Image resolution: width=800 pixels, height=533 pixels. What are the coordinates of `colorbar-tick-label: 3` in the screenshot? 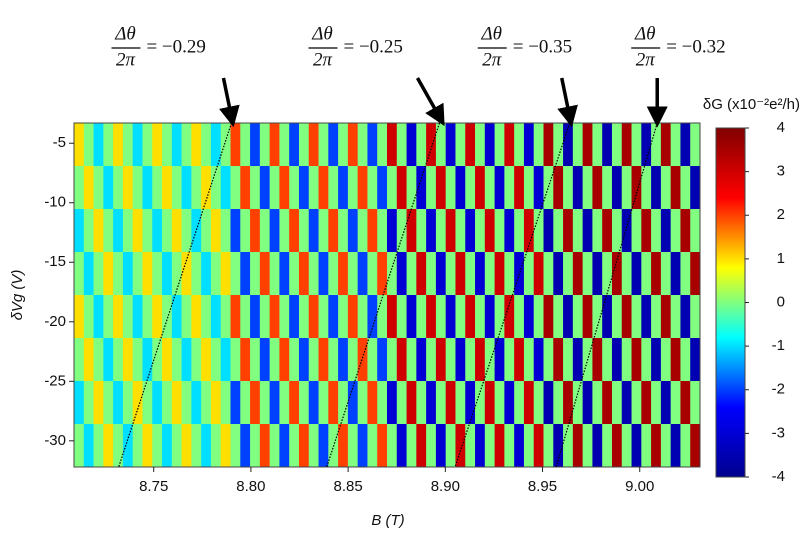 It's located at (781, 171).